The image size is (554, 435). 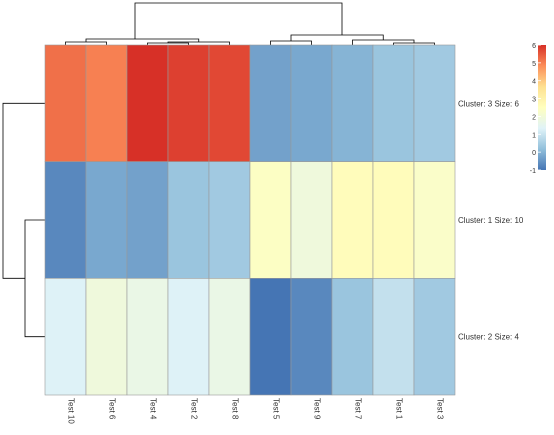 What do you see at coordinates (533, 171) in the screenshot?
I see `legend-tick-label: -1` at bounding box center [533, 171].